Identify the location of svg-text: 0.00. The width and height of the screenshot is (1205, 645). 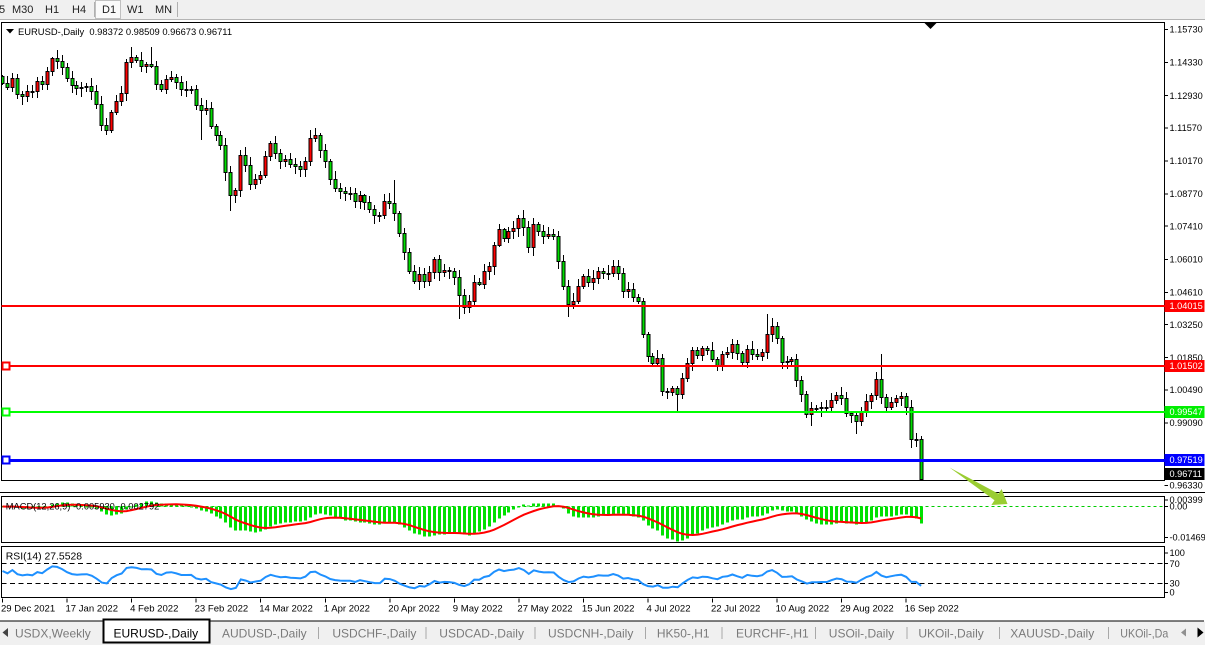
(1179, 507).